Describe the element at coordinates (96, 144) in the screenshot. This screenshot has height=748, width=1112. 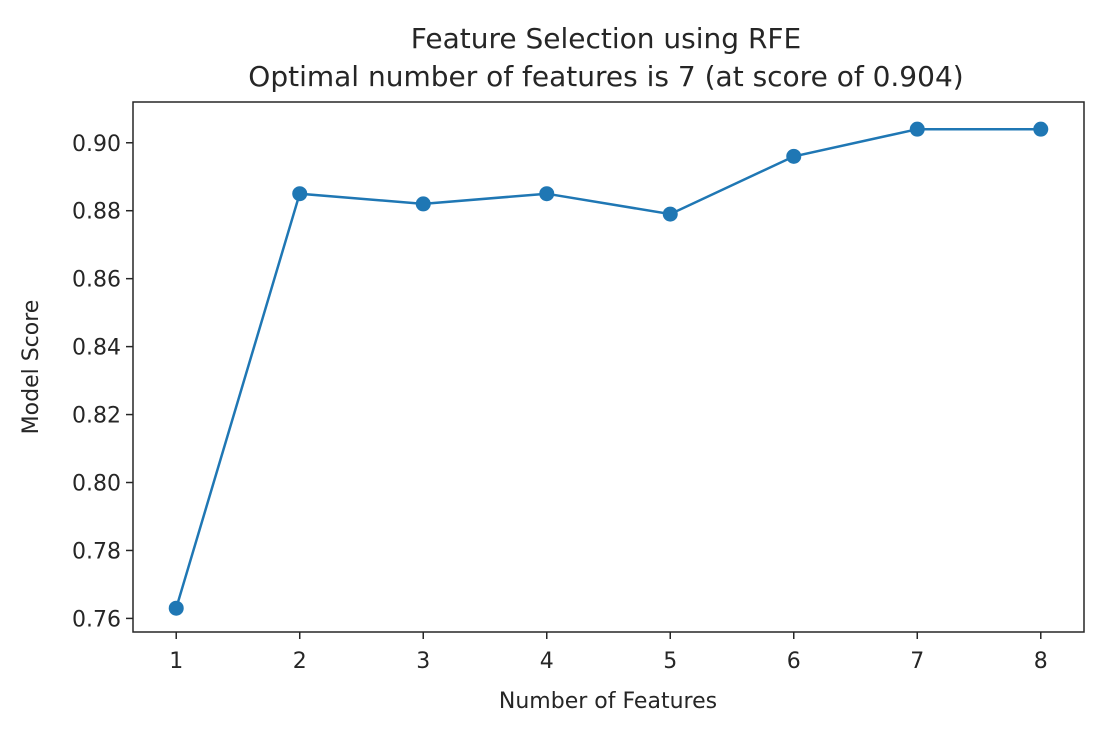
I see `y-tick-label: 0.90` at that location.